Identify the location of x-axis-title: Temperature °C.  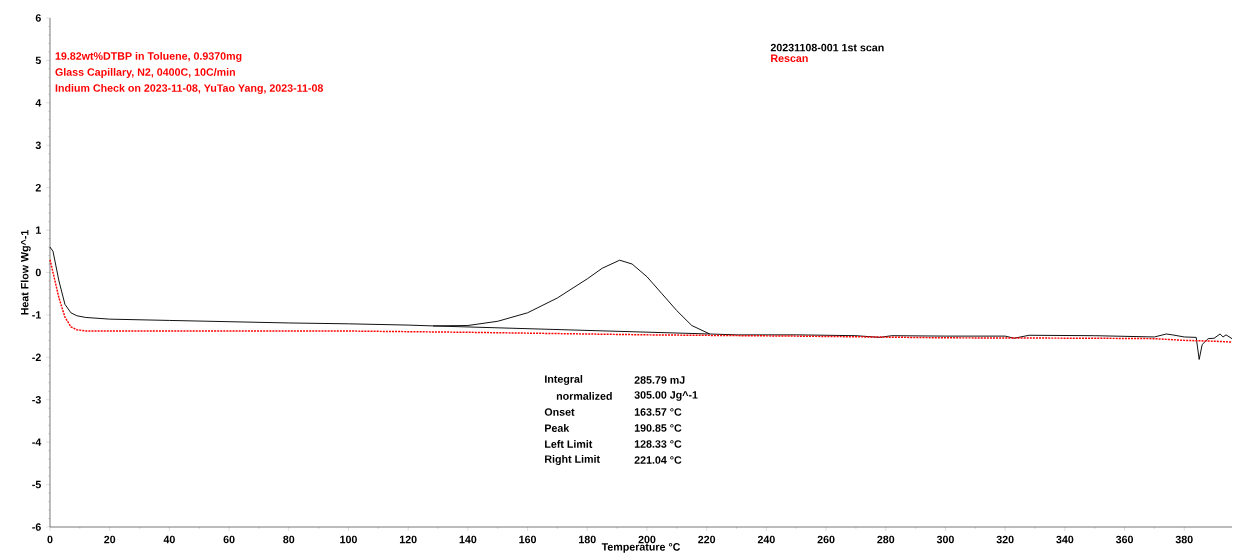
(641, 548).